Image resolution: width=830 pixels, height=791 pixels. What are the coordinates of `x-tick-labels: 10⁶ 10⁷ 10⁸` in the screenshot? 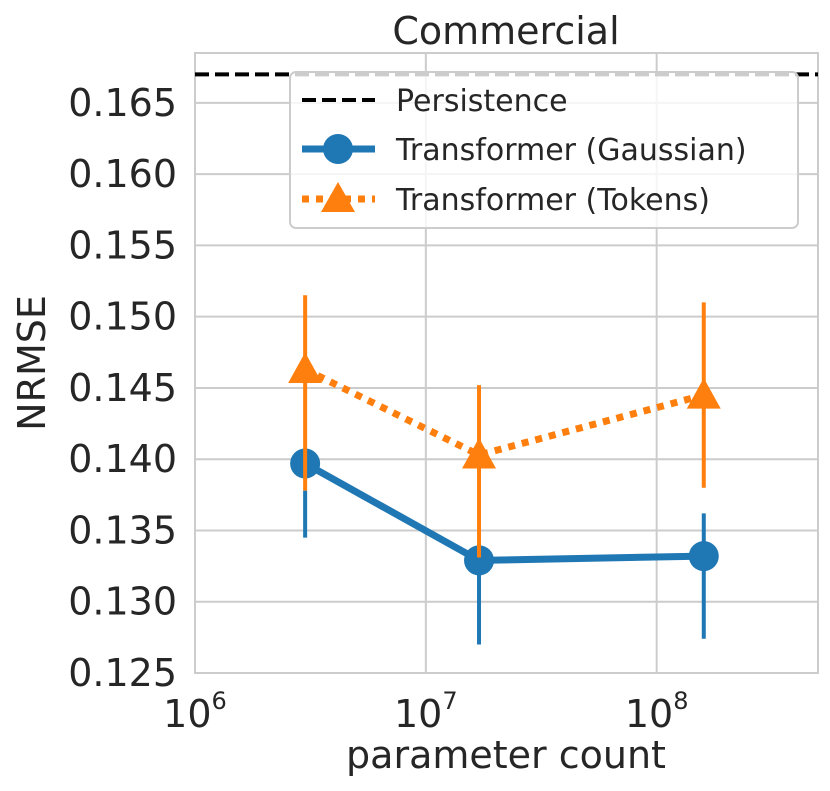 It's located at (425, 711).